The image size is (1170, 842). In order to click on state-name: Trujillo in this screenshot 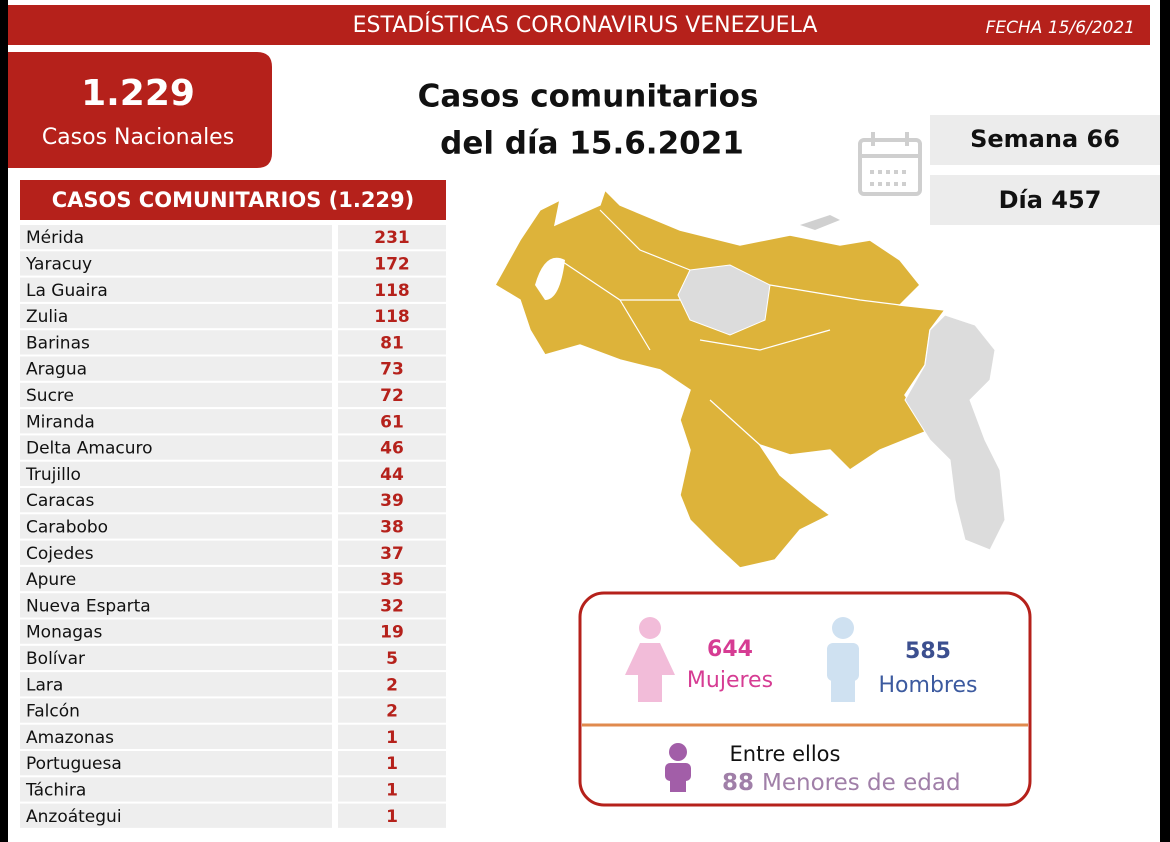, I will do `click(53, 475)`.